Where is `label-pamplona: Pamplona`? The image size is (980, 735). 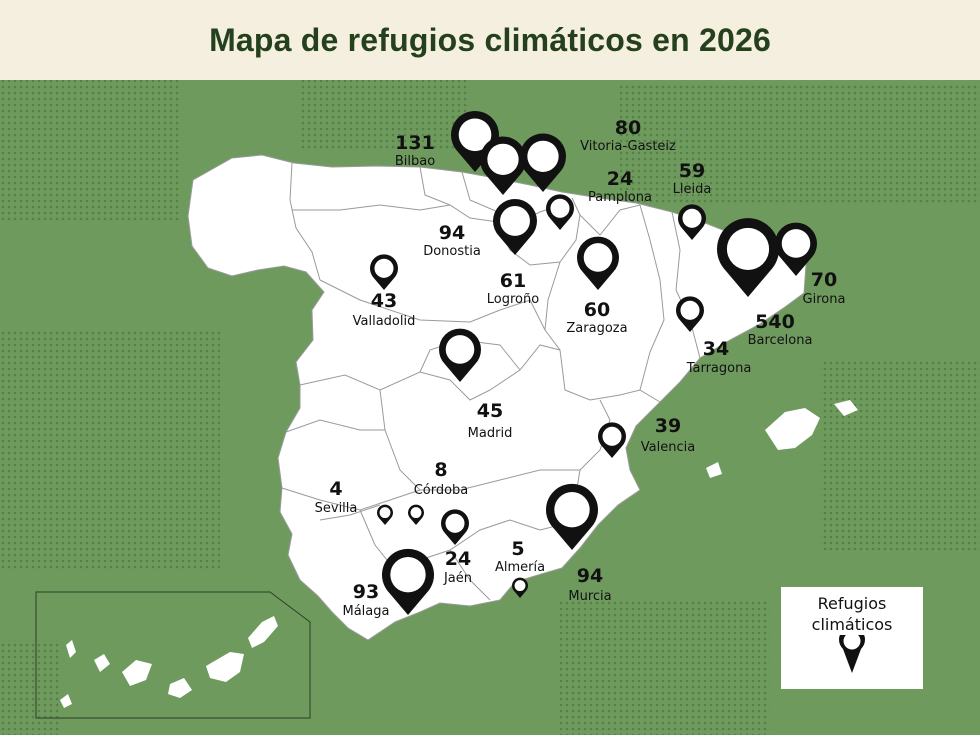 label-pamplona: Pamplona is located at coordinates (620, 197).